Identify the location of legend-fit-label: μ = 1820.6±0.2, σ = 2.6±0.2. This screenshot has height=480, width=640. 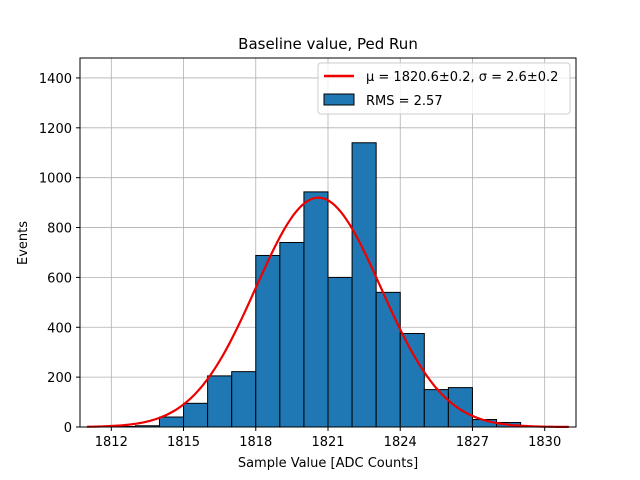
(462, 77).